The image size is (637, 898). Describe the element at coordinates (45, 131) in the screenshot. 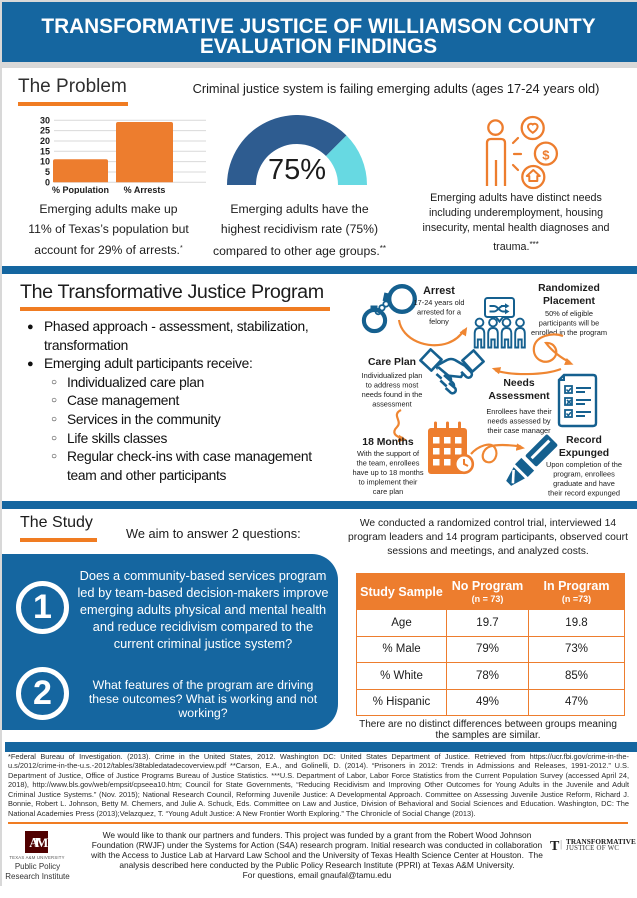

I see `svg-text: 25` at that location.